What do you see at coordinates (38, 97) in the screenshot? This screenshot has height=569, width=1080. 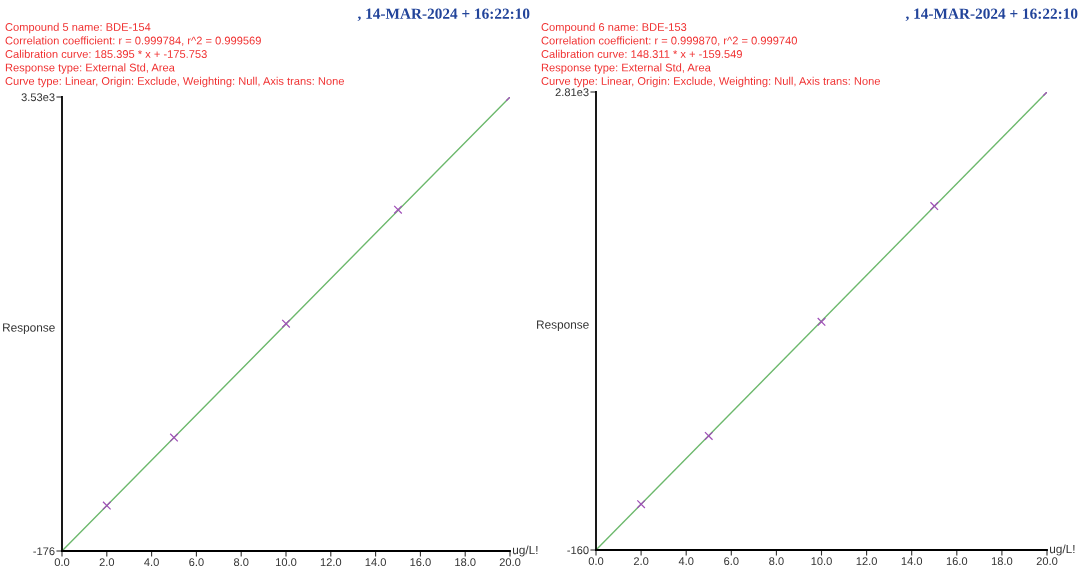 I see `y-tick-label: 3.53e3` at bounding box center [38, 97].